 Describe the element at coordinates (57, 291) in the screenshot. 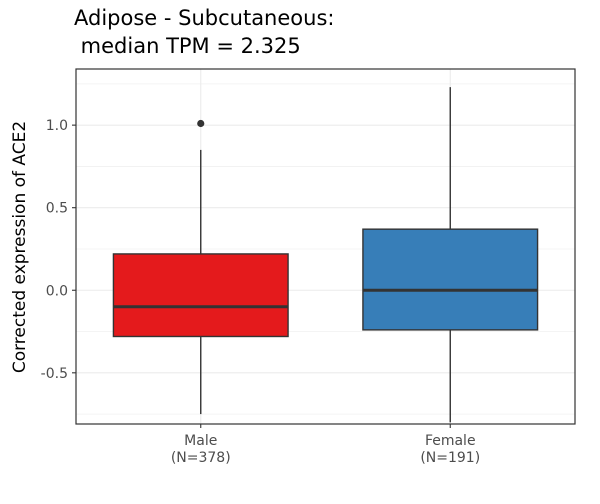

I see `y-tick-label: 0.0` at that location.